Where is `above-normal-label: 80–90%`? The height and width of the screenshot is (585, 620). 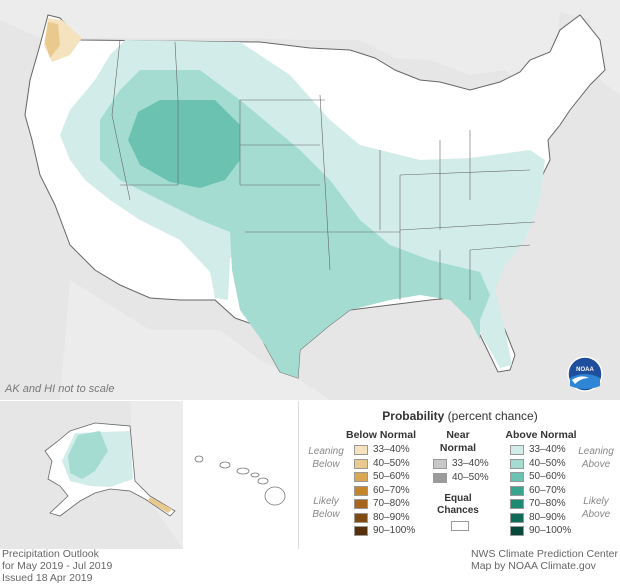
above-normal-label: 80–90% is located at coordinates (547, 517).